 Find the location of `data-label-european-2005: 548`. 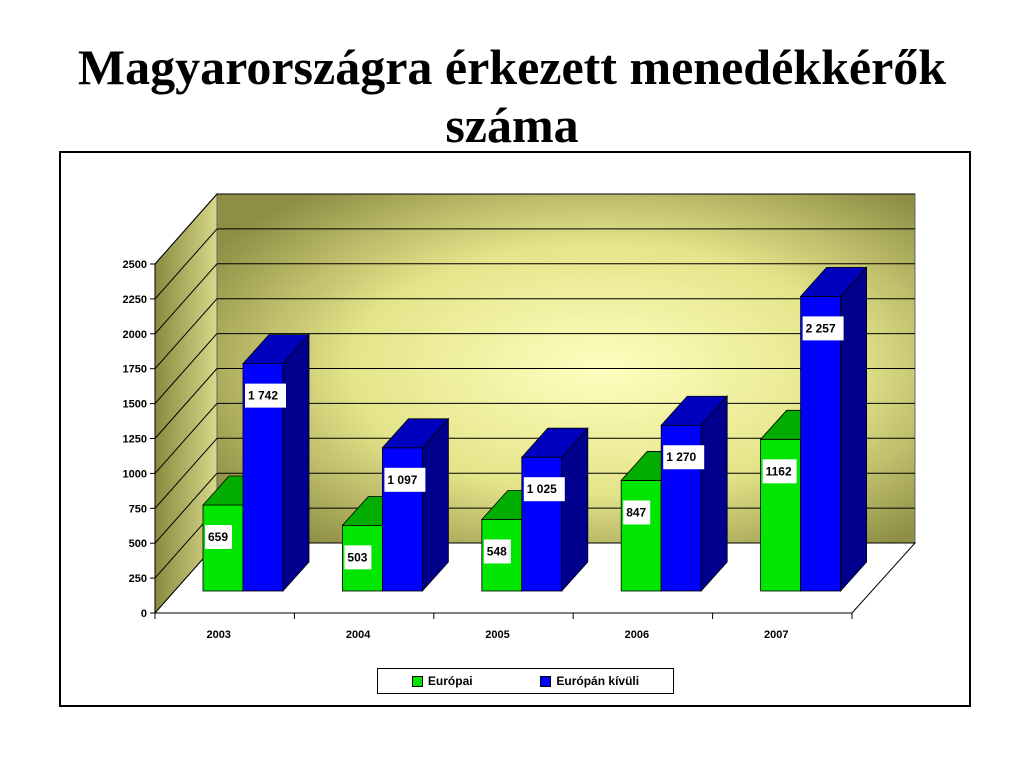

data-label-european-2005: 548 is located at coordinates (497, 551).